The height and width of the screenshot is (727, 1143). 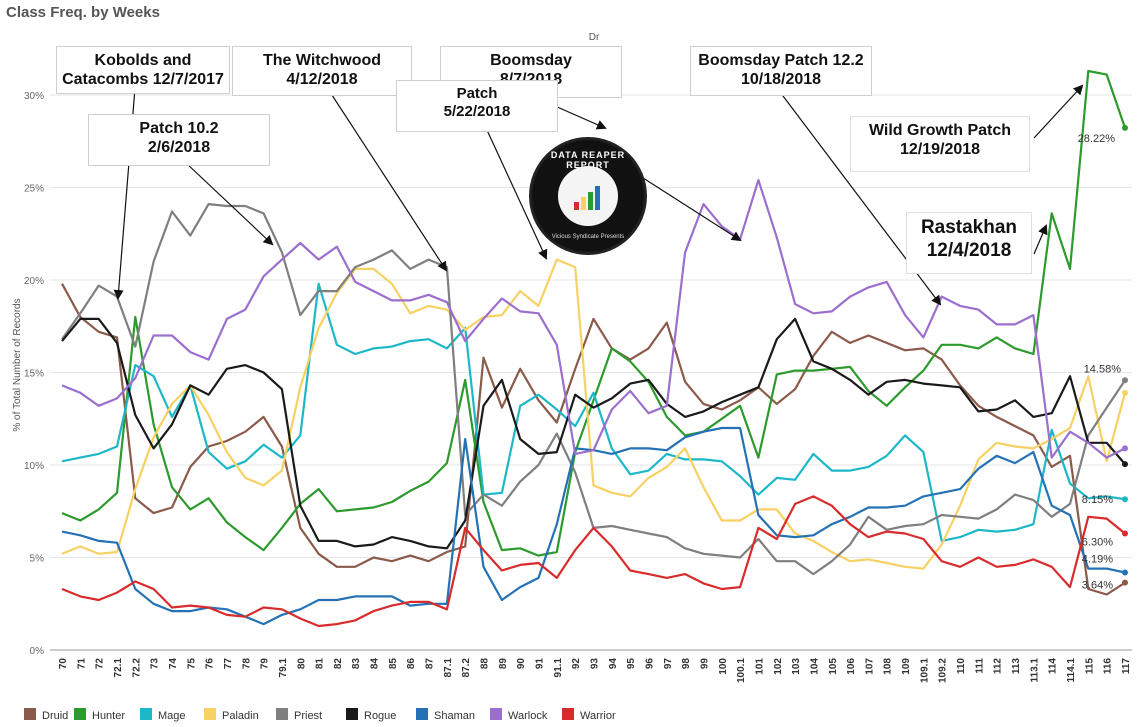 What do you see at coordinates (833, 666) in the screenshot?
I see `x-tick-label: 105` at bounding box center [833, 666].